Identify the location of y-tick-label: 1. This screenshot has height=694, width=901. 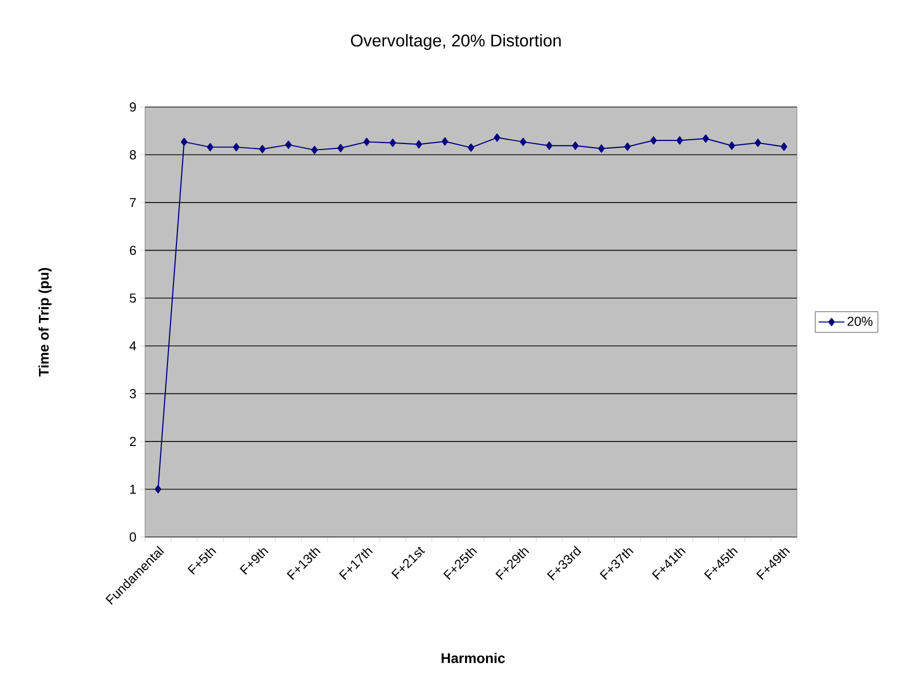
(133, 489).